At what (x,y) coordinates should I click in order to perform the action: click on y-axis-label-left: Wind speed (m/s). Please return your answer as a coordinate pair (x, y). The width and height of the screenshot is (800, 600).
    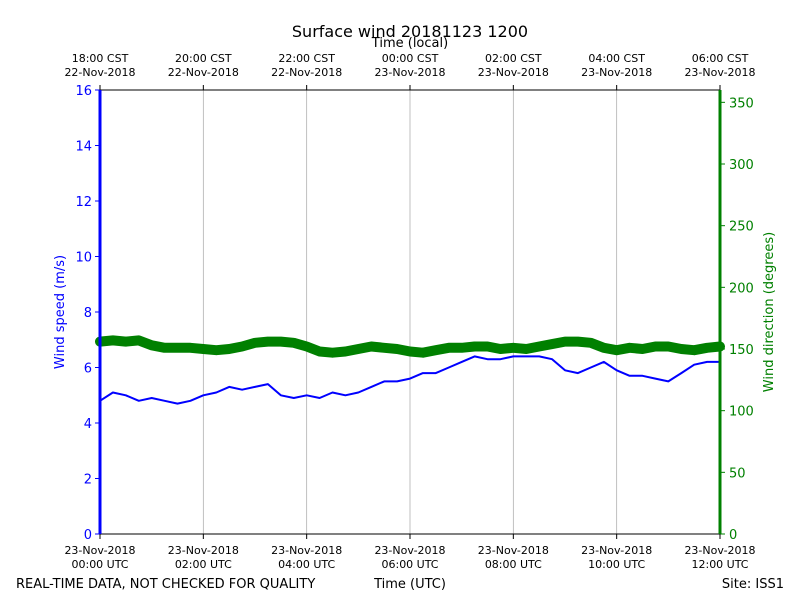
    Looking at the image, I should click on (60, 312).